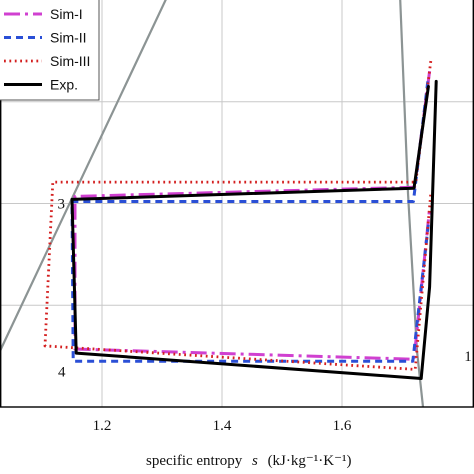  What do you see at coordinates (68, 38) in the screenshot?
I see `legend-label: Sim-II` at bounding box center [68, 38].